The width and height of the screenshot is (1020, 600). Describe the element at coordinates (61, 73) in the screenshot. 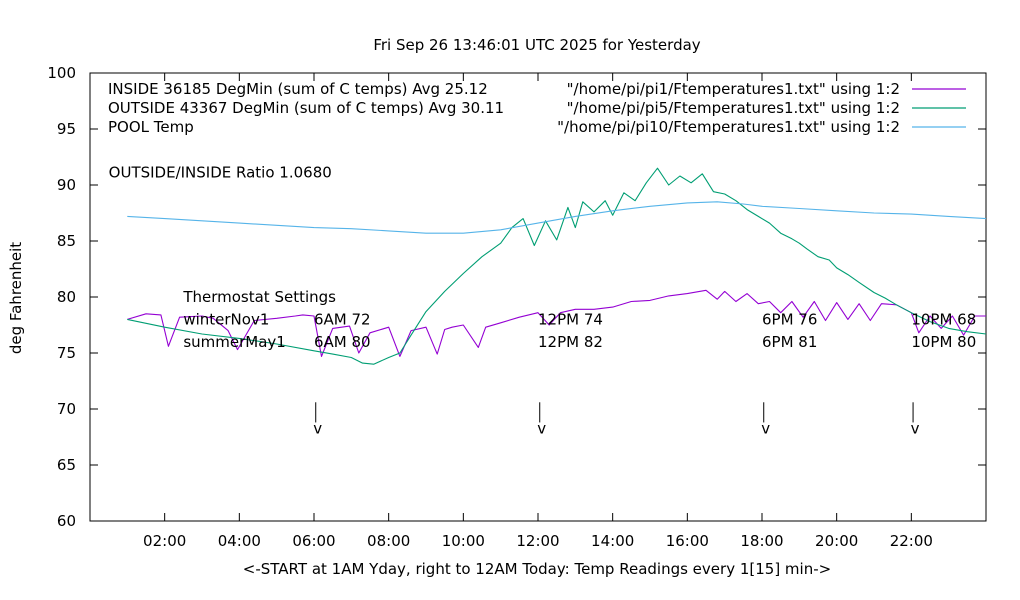

I see `y-tick-label: 100` at that location.